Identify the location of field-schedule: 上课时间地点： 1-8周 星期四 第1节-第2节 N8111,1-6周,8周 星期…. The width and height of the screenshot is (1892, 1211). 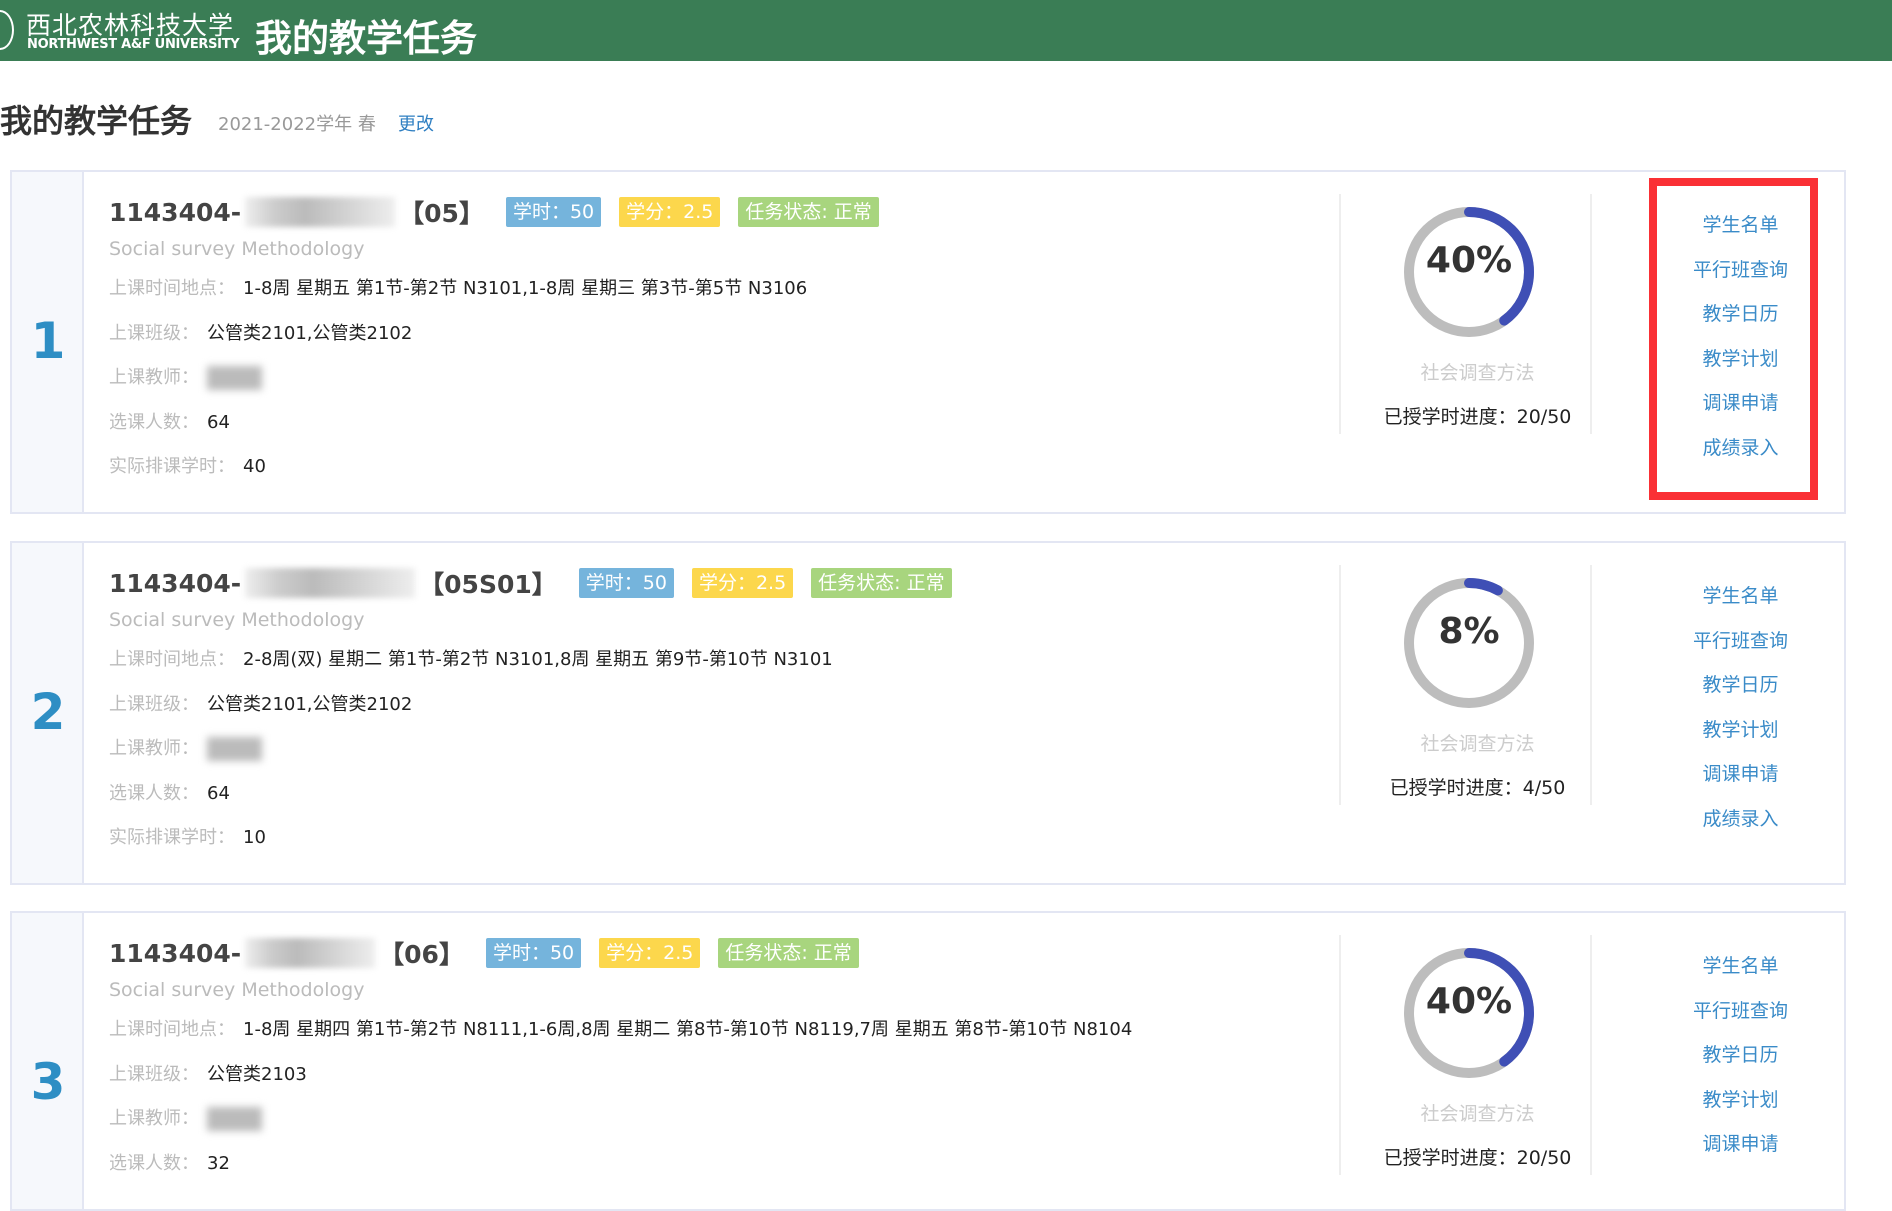
(620, 1028).